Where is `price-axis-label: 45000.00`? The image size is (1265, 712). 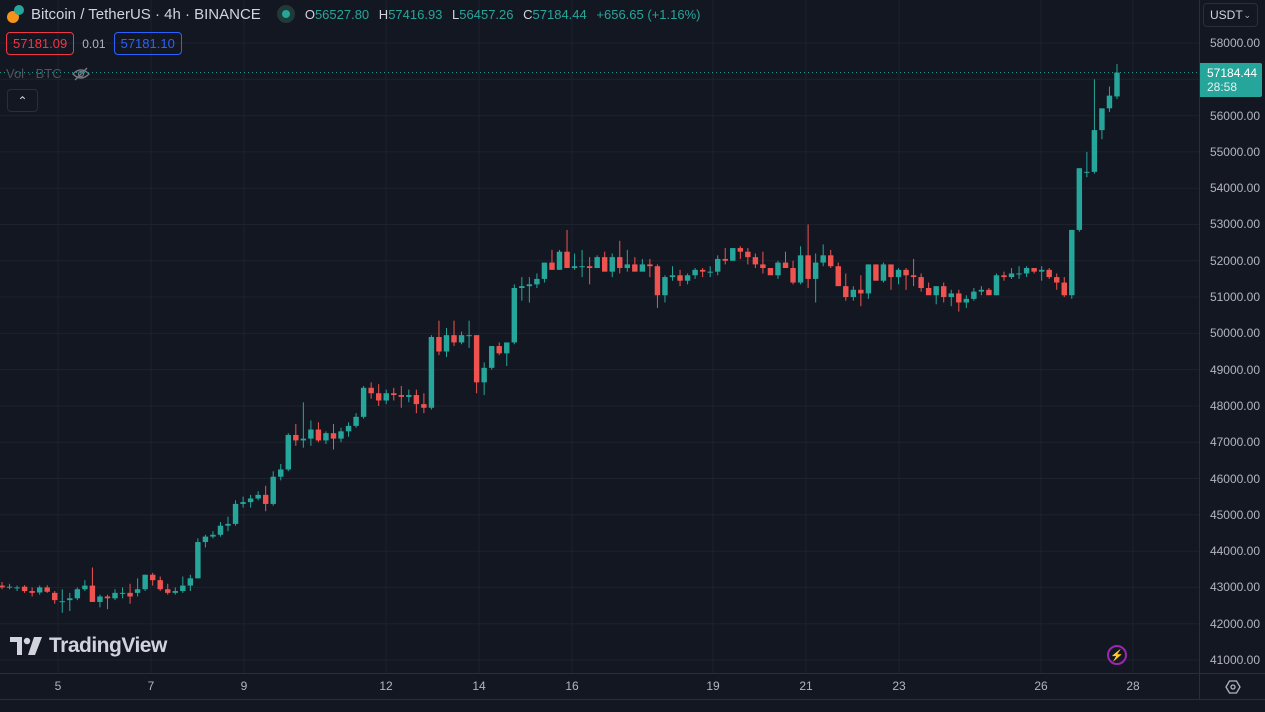 price-axis-label: 45000.00 is located at coordinates (1234, 514).